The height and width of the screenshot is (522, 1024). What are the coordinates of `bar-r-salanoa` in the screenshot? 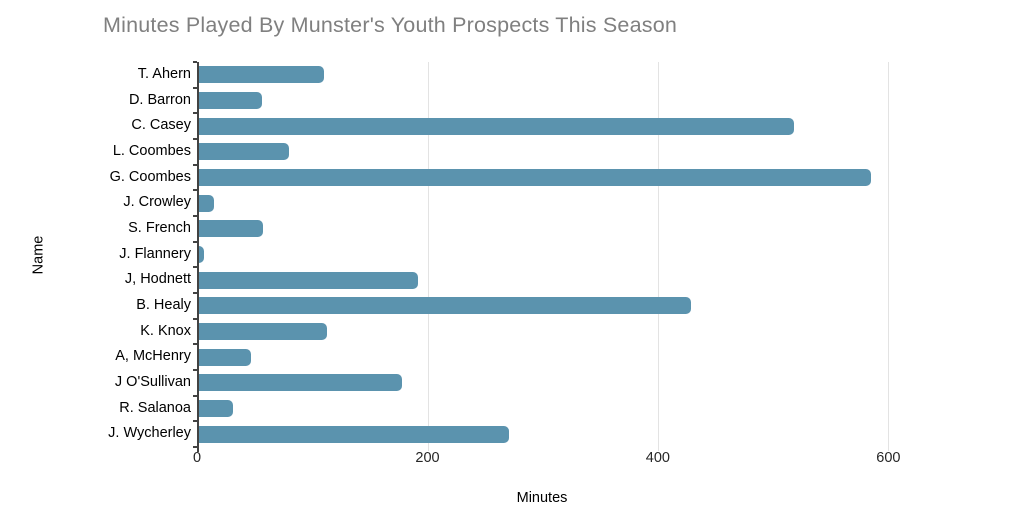 It's located at (216, 408).